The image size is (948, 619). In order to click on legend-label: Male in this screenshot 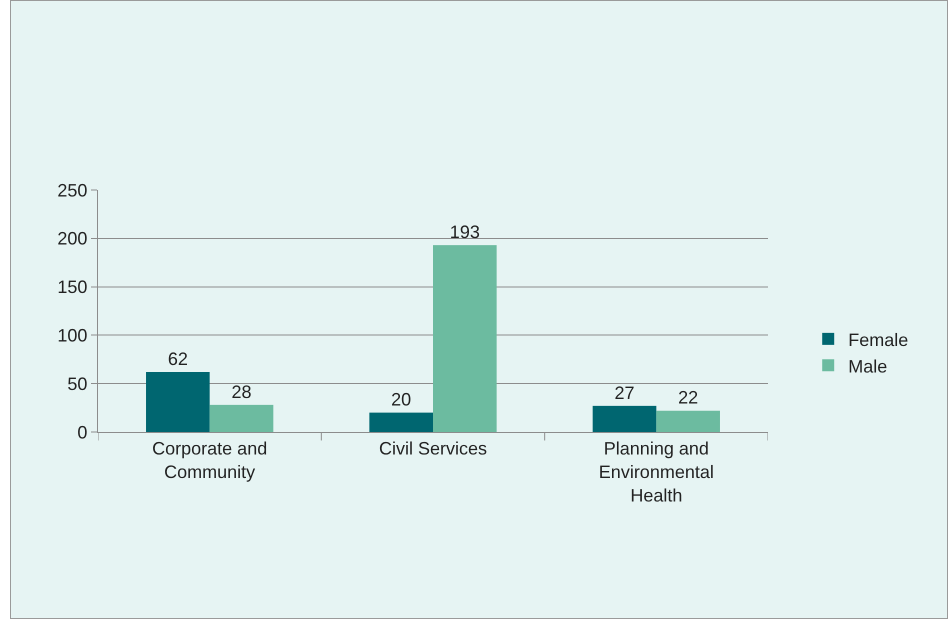, I will do `click(868, 366)`.